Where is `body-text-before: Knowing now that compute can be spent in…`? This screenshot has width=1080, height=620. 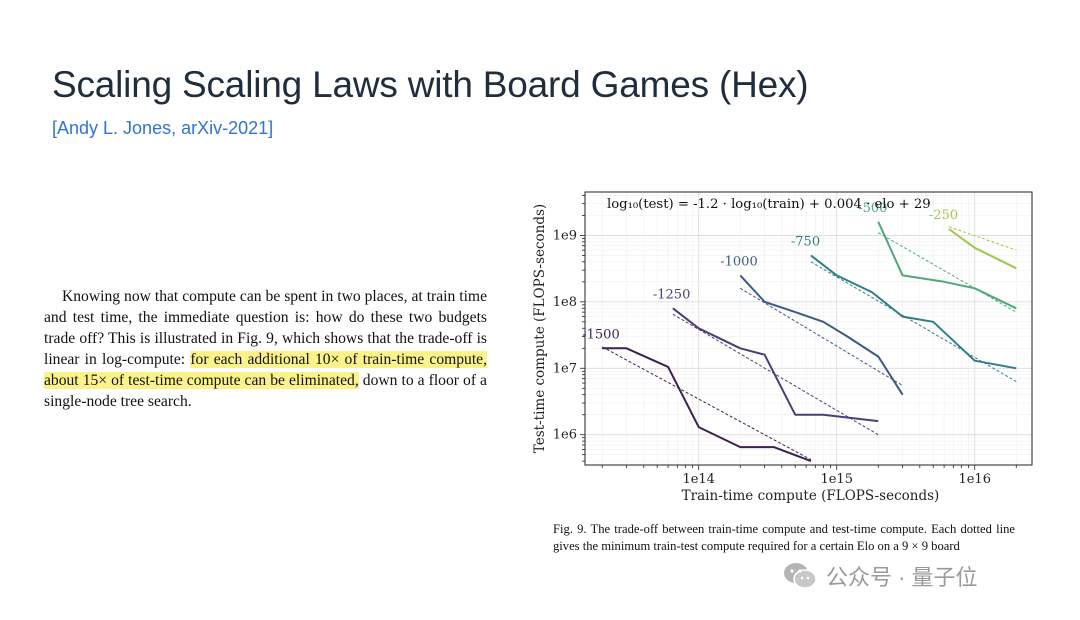
body-text-before: Knowing now that compute can be spent in… is located at coordinates (265, 328).